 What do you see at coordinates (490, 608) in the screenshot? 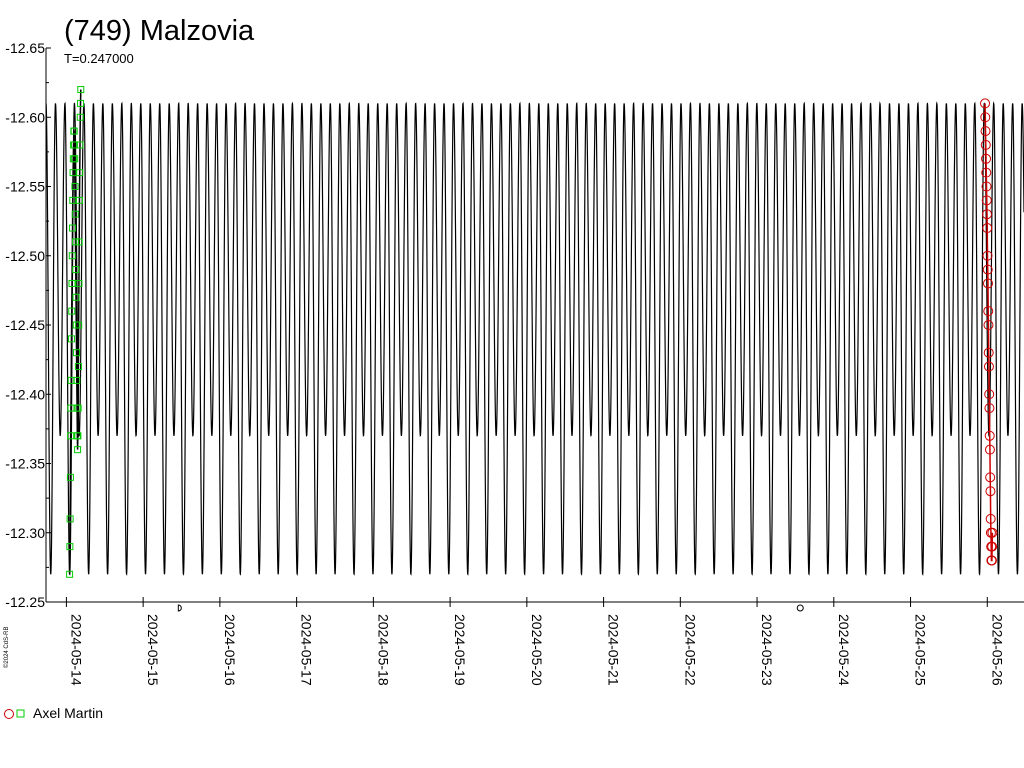
I see `moon-phase-markers` at bounding box center [490, 608].